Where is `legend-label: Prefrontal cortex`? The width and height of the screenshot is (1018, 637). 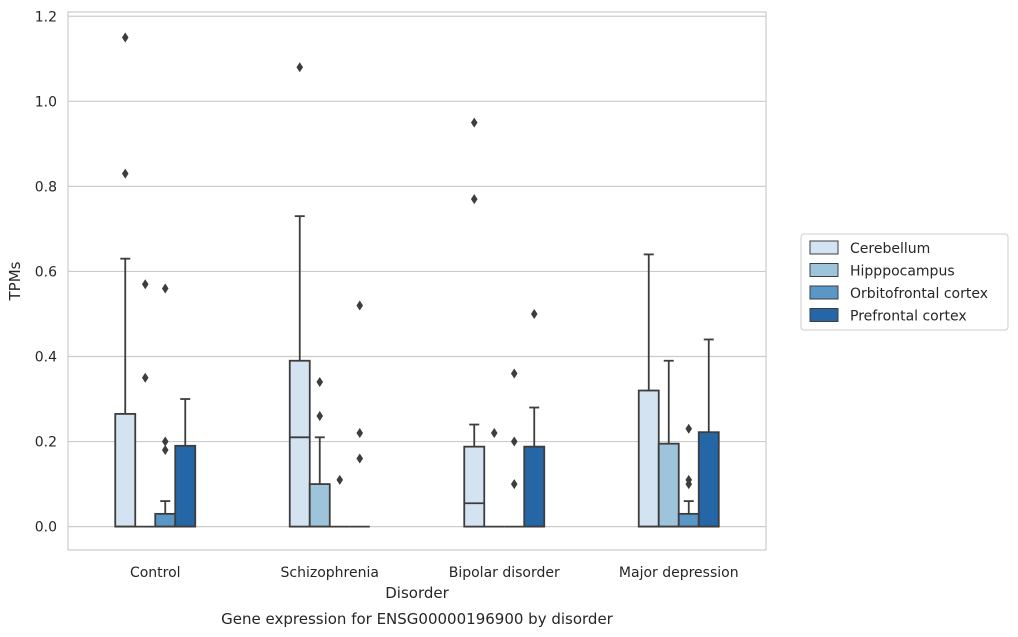
legend-label: Prefrontal cortex is located at coordinates (908, 317).